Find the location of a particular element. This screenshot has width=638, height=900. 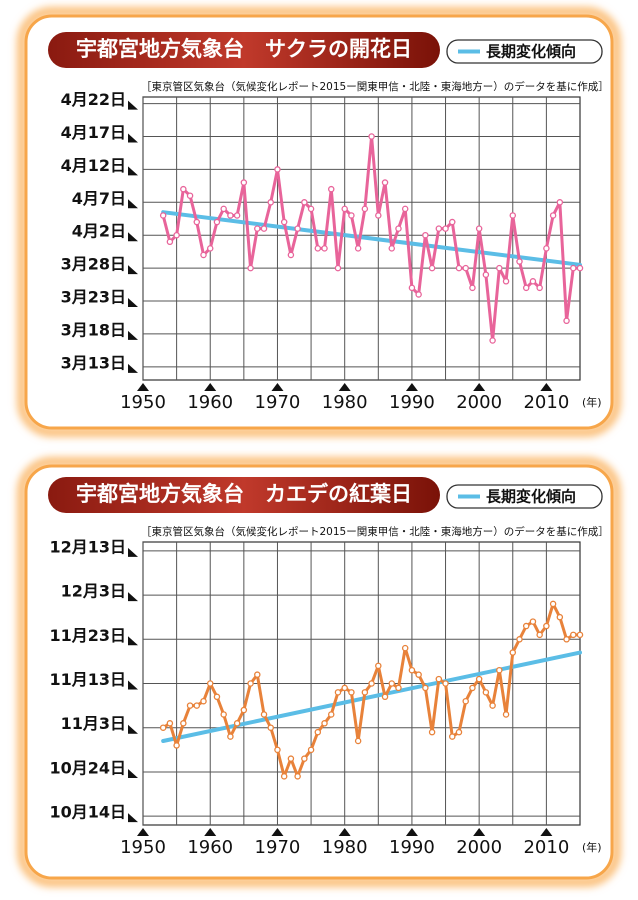

y-tick-label: 12月3日 is located at coordinates (93, 591).